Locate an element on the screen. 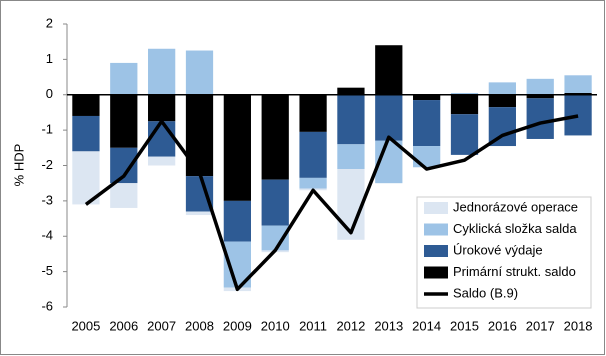 This screenshot has height=356, width=606. x-tick-label: 2005 is located at coordinates (85, 325).